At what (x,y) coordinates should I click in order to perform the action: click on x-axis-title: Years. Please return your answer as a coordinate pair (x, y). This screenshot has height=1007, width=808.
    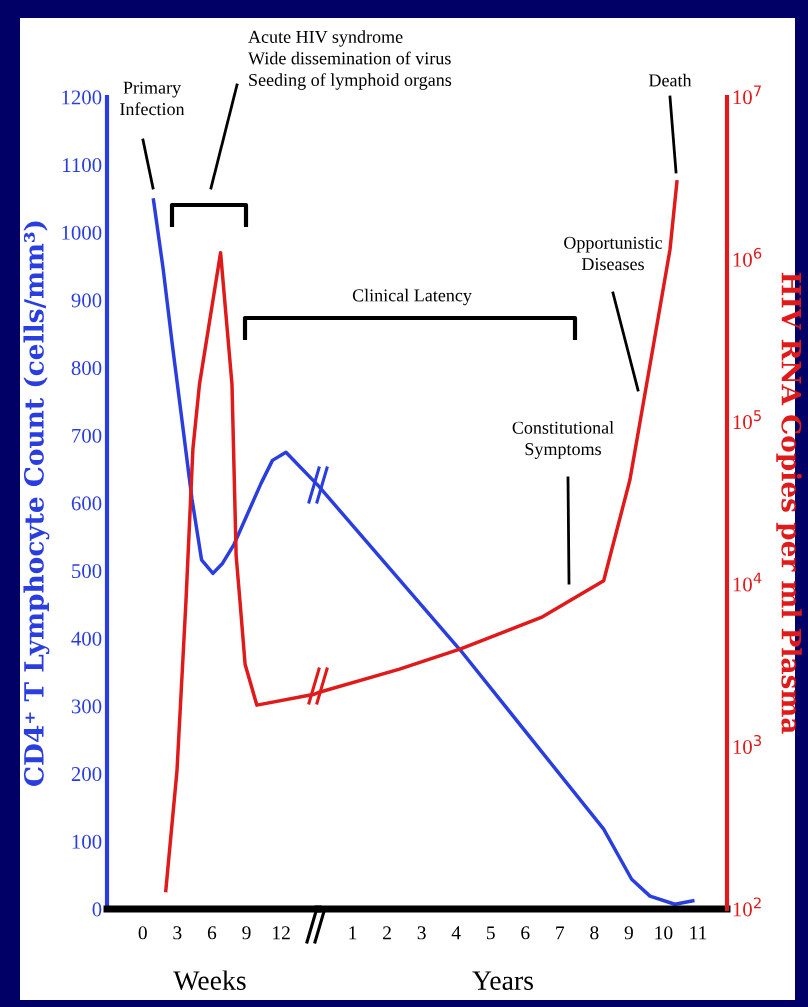
    Looking at the image, I should click on (502, 980).